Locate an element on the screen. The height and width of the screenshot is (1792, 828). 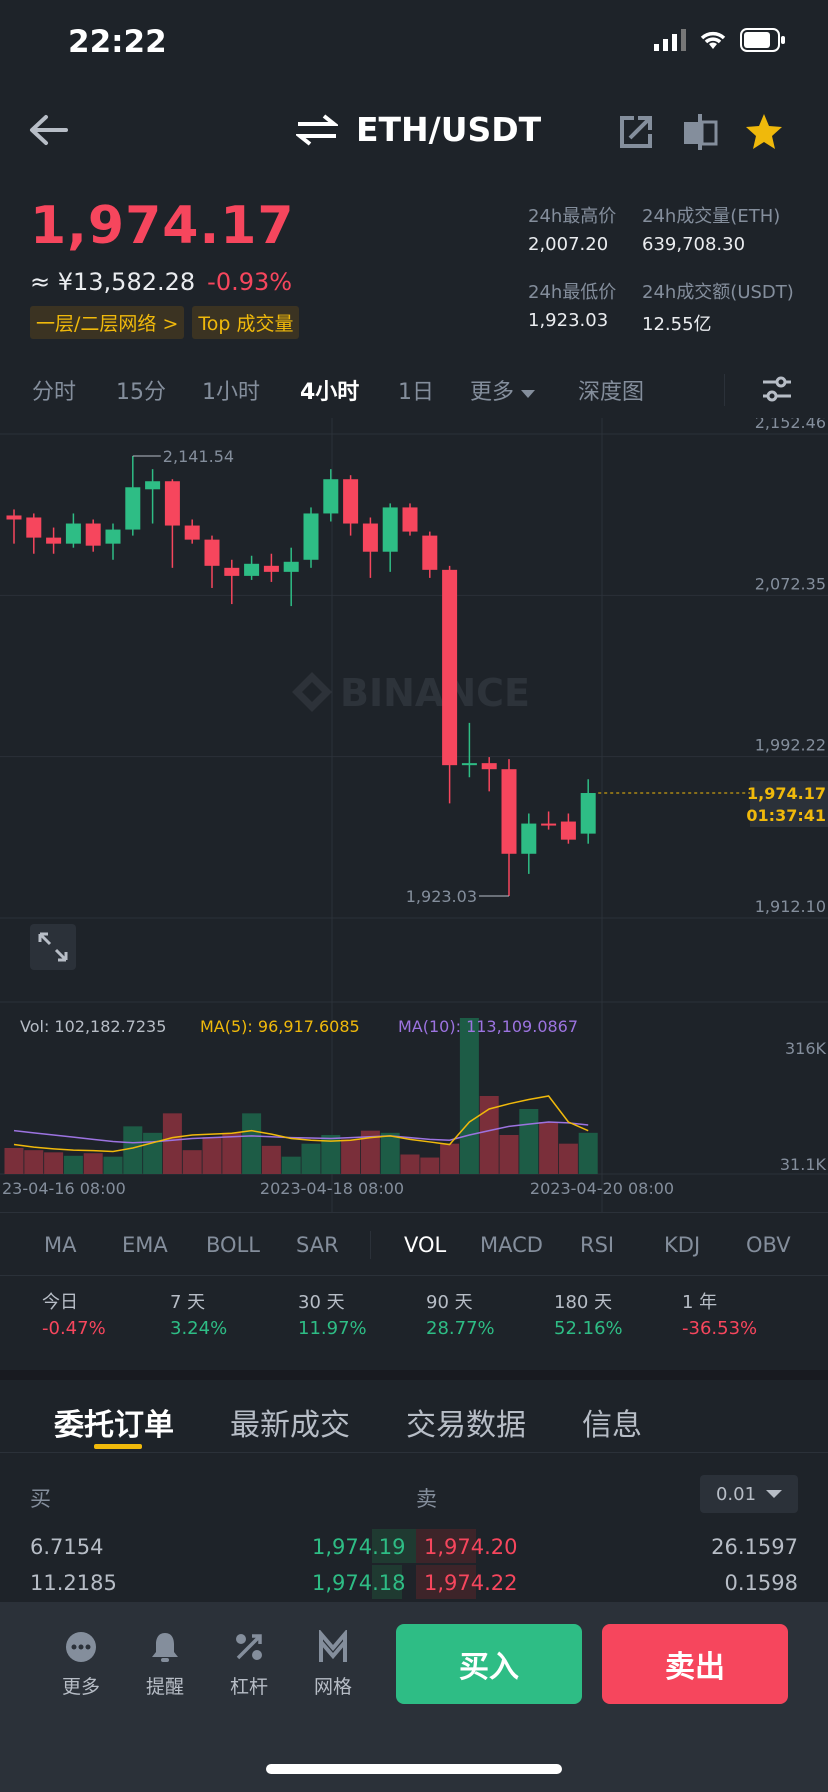
ob-bid-price: 1,974.19 is located at coordinates (359, 1547).